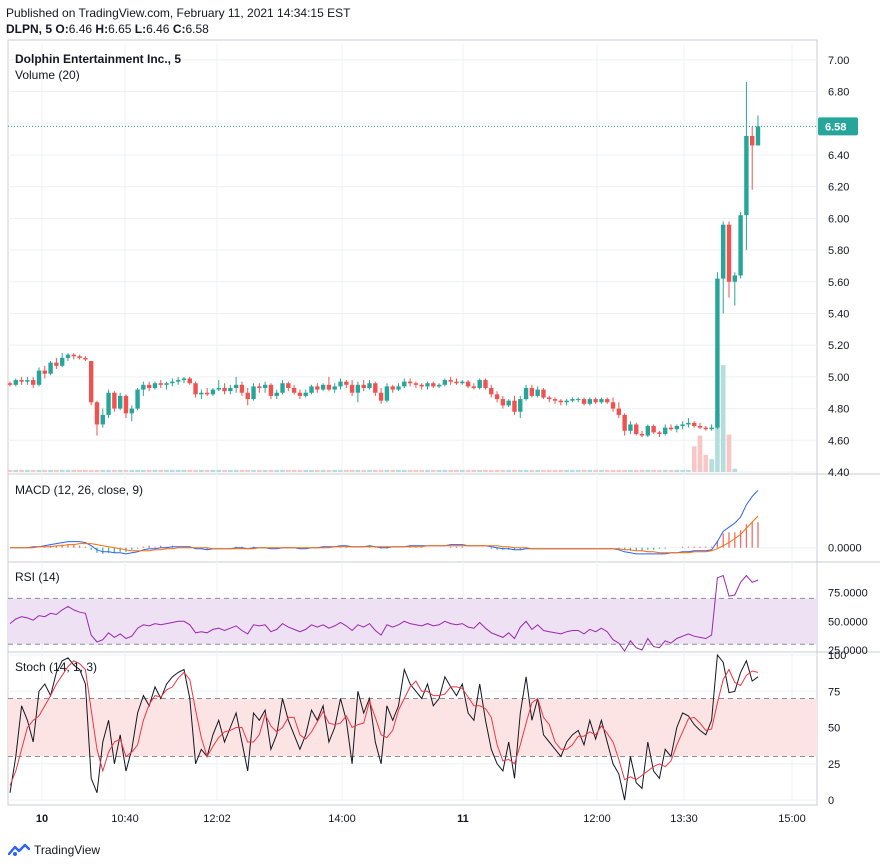 The width and height of the screenshot is (880, 867). Describe the element at coordinates (29, 29) in the screenshot. I see `symbol-label: DLPN, 5` at that location.